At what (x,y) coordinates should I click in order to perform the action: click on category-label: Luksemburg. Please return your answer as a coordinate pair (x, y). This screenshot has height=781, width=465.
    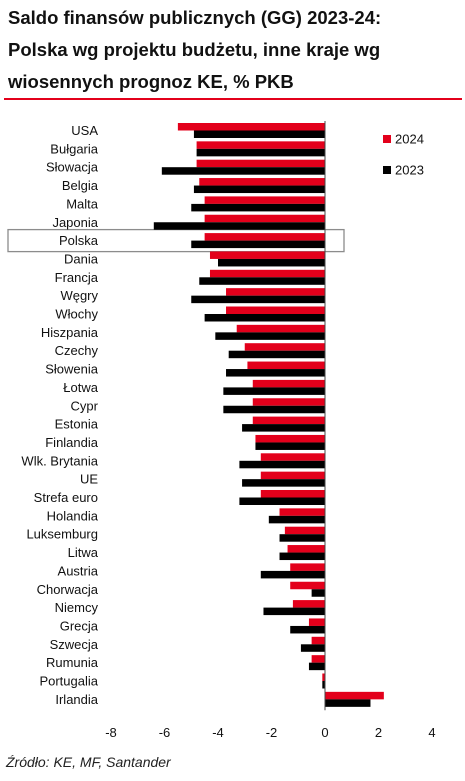
    Looking at the image, I should click on (62, 534).